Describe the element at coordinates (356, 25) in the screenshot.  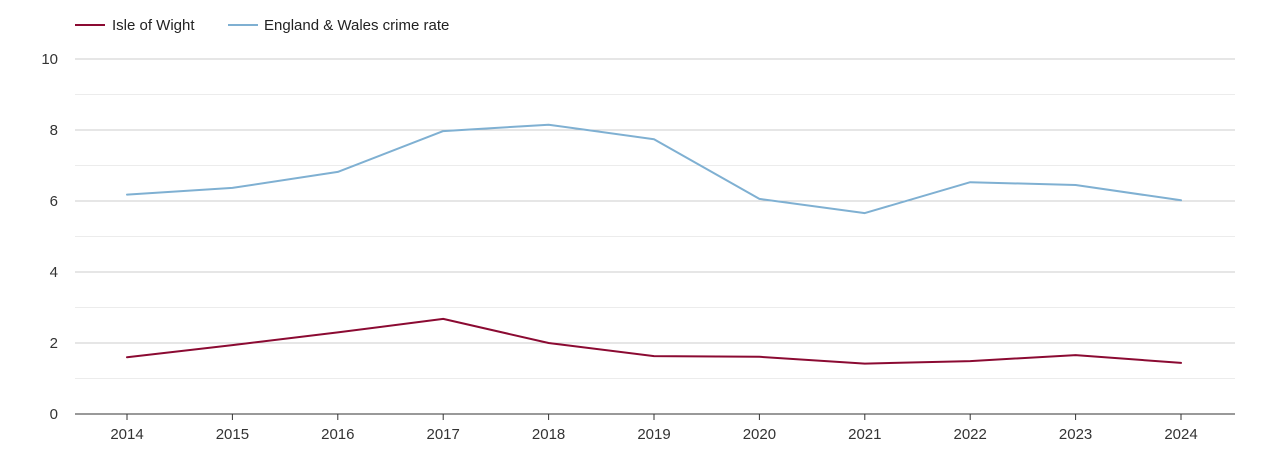
I see `legend-label-england-wales: England & Wales crime rate` at that location.